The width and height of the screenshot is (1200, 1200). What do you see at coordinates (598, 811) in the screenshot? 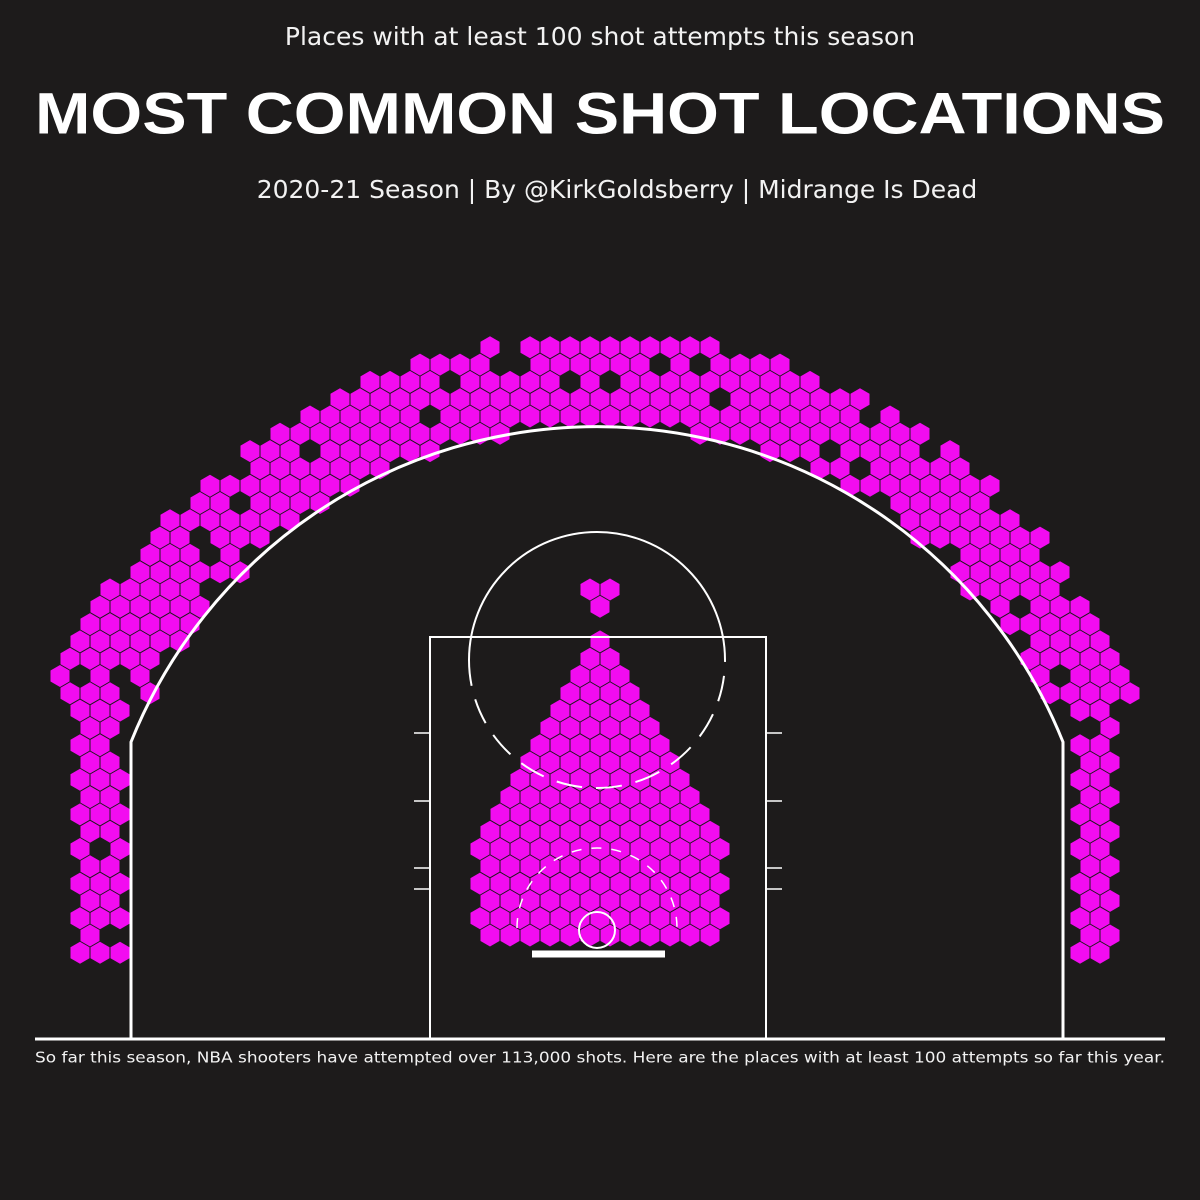
I see `lane-ticks` at bounding box center [598, 811].